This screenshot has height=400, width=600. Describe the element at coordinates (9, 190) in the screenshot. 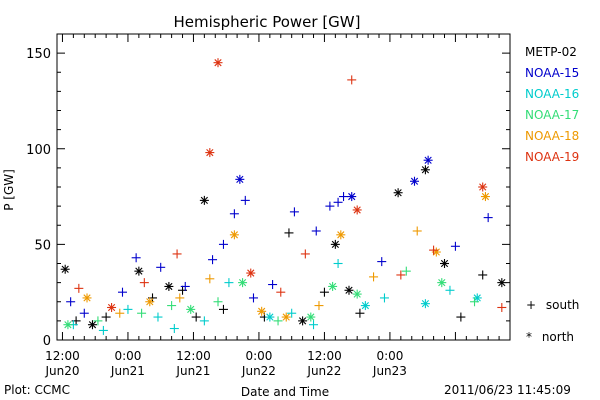

I see `y-axis-label: P [GW]` at that location.